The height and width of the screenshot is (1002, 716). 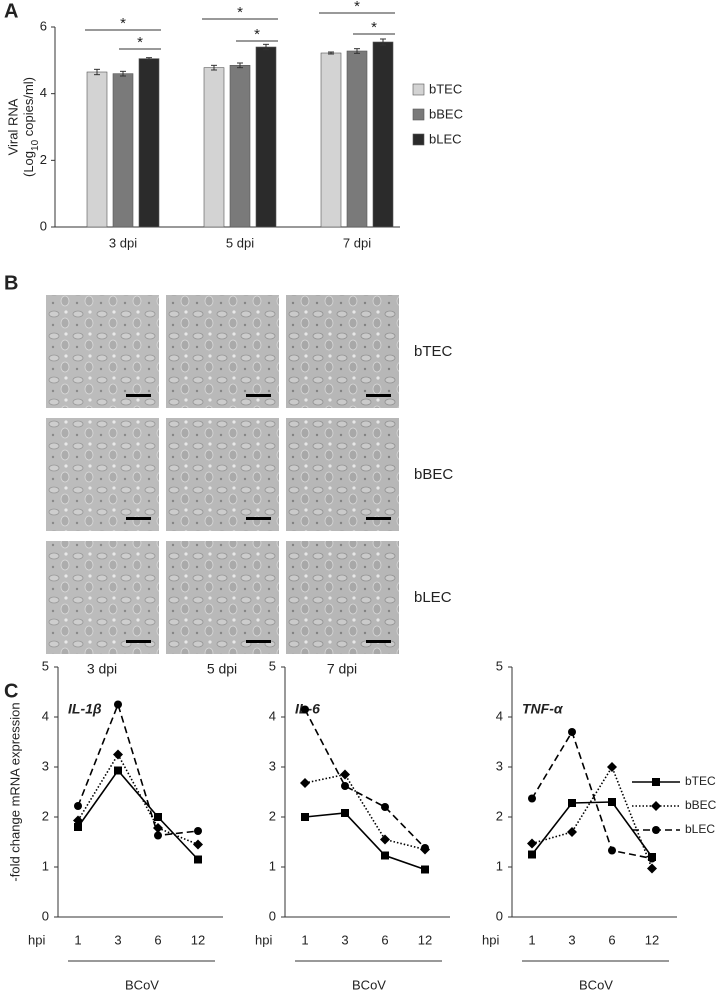 What do you see at coordinates (543, 709) in the screenshot?
I see `chart-title: TNF-α` at bounding box center [543, 709].